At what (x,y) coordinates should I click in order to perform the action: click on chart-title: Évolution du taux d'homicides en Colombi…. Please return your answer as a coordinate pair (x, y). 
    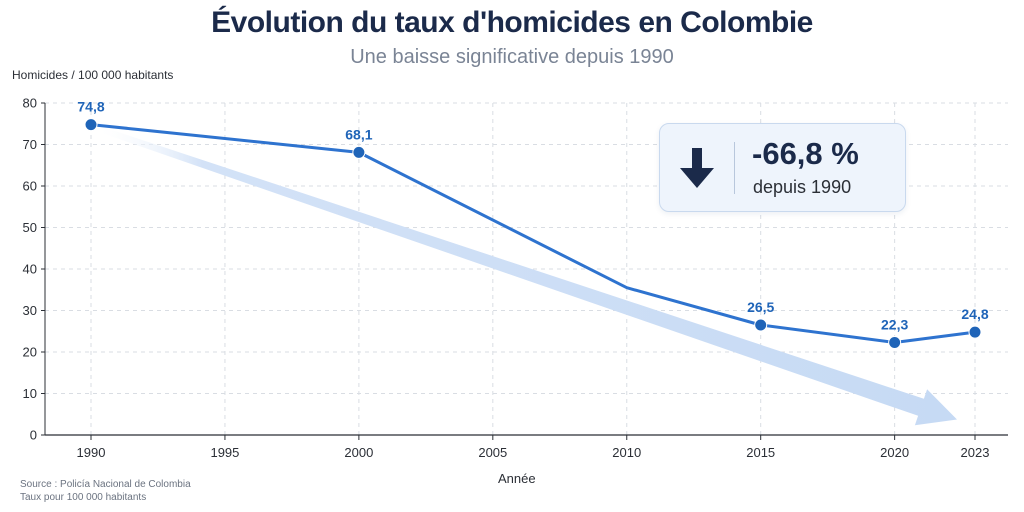
    Looking at the image, I should click on (512, 22).